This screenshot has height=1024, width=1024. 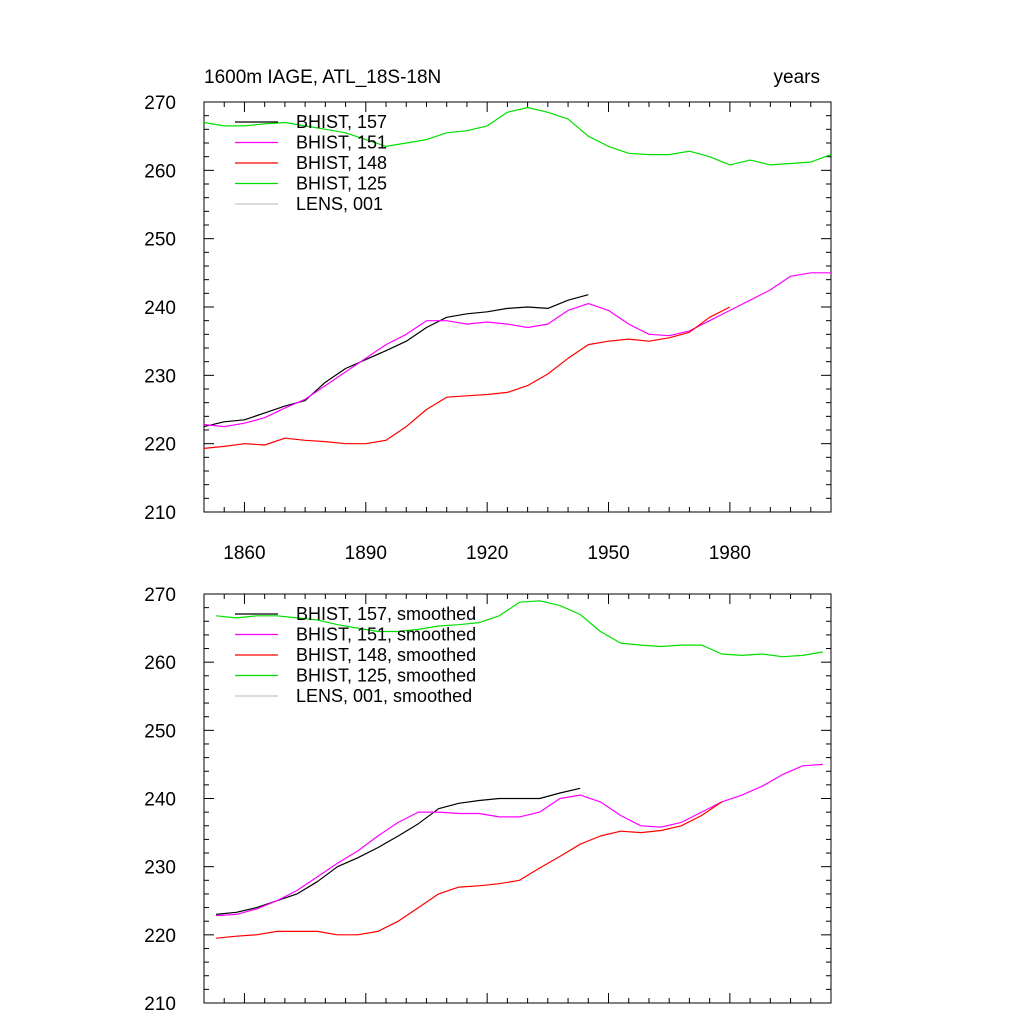 What do you see at coordinates (160, 595) in the screenshot?
I see `bottom-y-tick-label: 270` at bounding box center [160, 595].